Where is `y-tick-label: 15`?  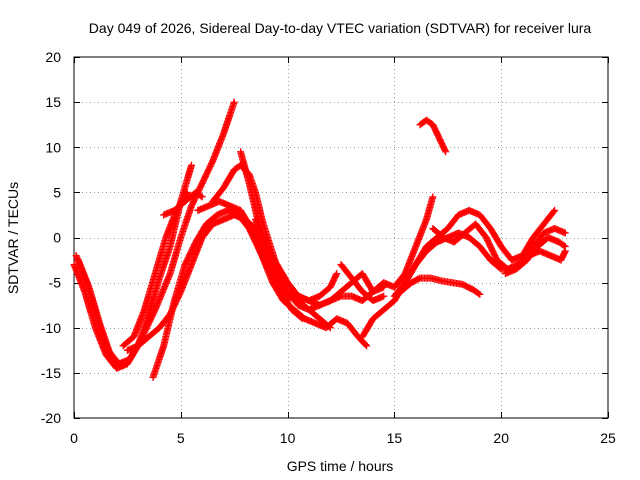 y-tick-label: 15 is located at coordinates (53, 102).